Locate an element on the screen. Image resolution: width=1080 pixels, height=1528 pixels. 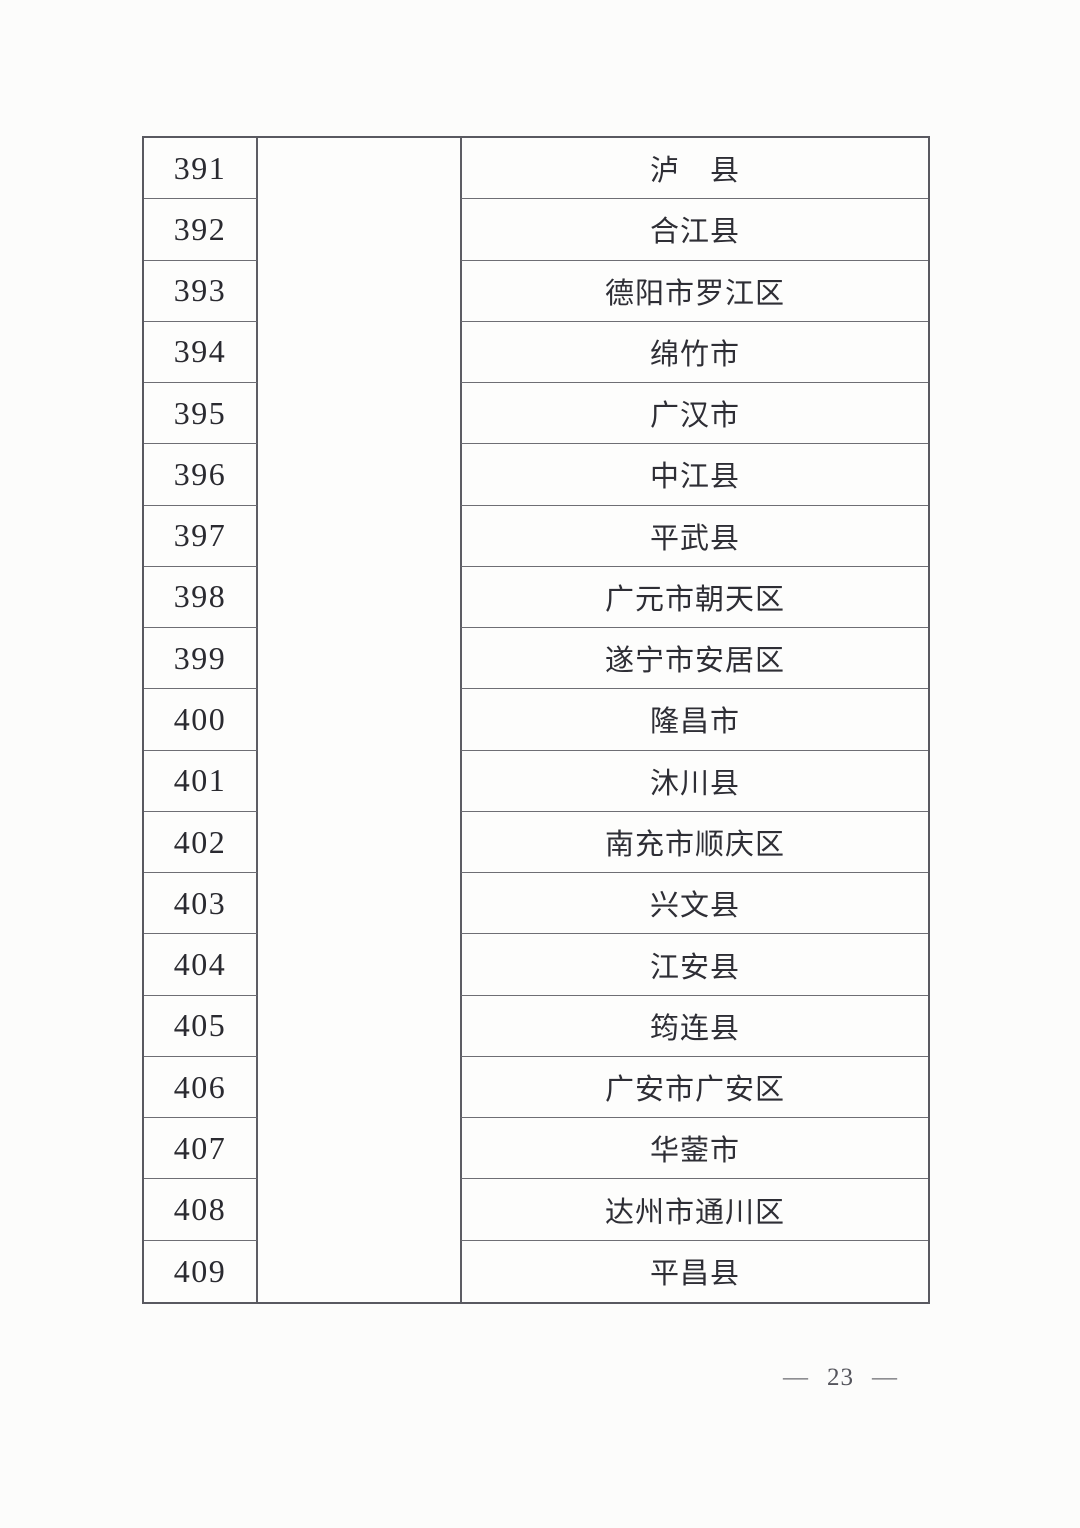
row-number-cell: 401 is located at coordinates (201, 781).